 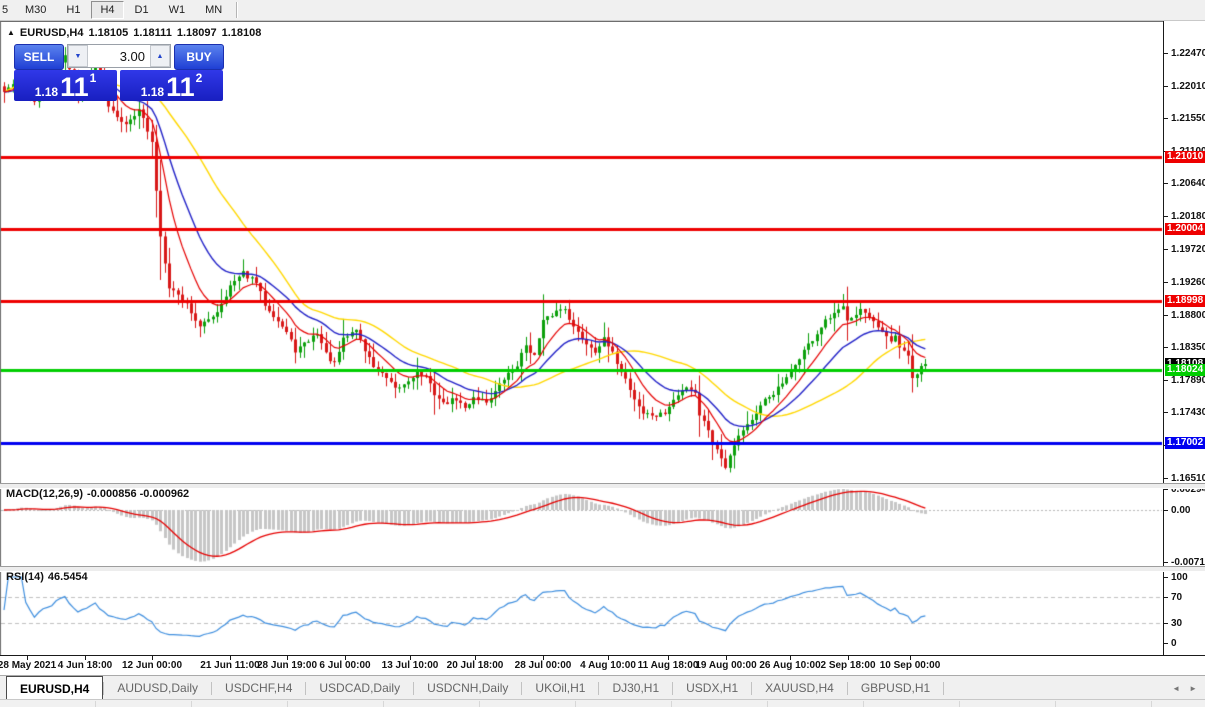 I want to click on rsi-pane-splitter, so click(x=602, y=569).